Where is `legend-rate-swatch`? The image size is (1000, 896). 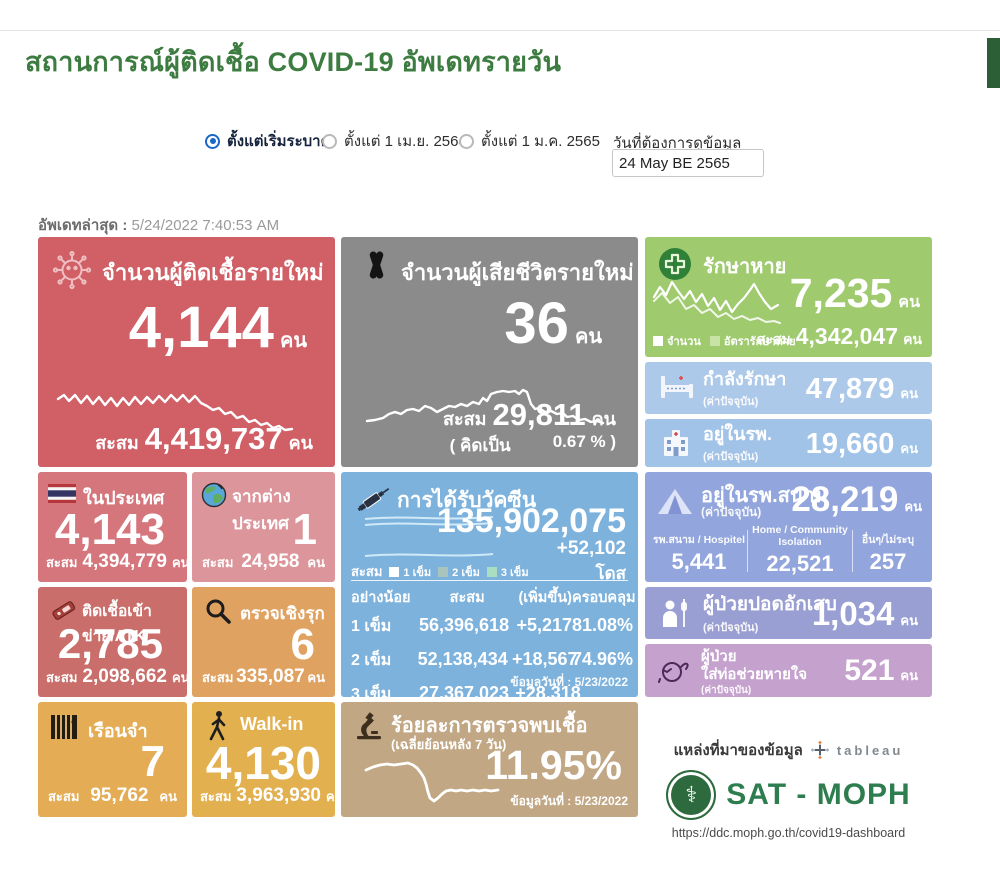
legend-rate-swatch is located at coordinates (714, 341).